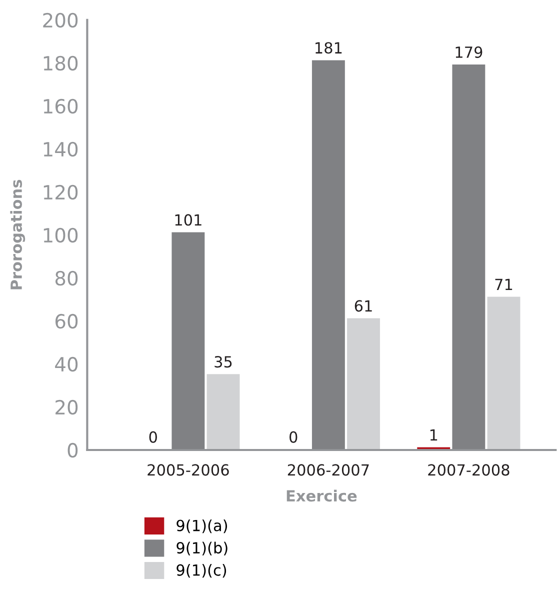 The image size is (559, 604). Describe the element at coordinates (223, 362) in the screenshot. I see `data-label: 35` at that location.